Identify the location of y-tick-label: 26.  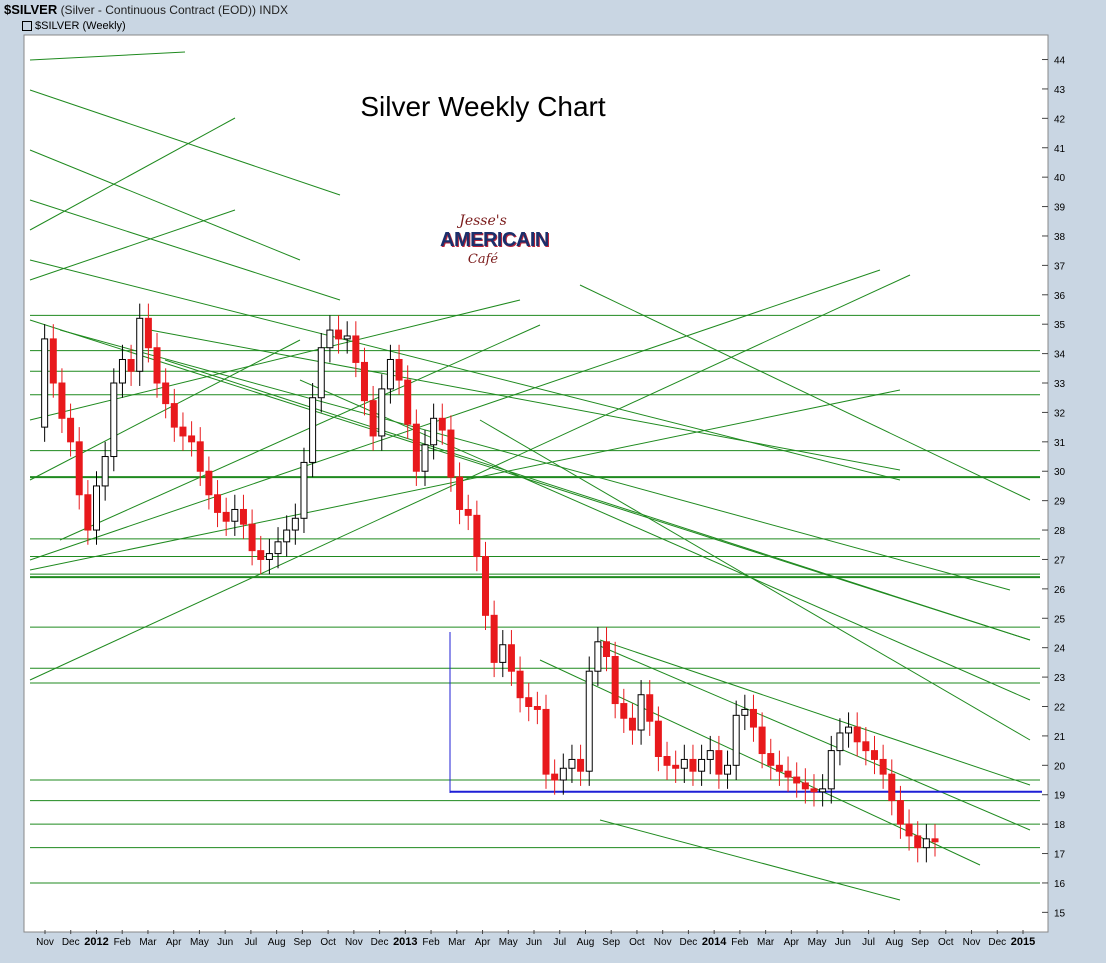
(1060, 590).